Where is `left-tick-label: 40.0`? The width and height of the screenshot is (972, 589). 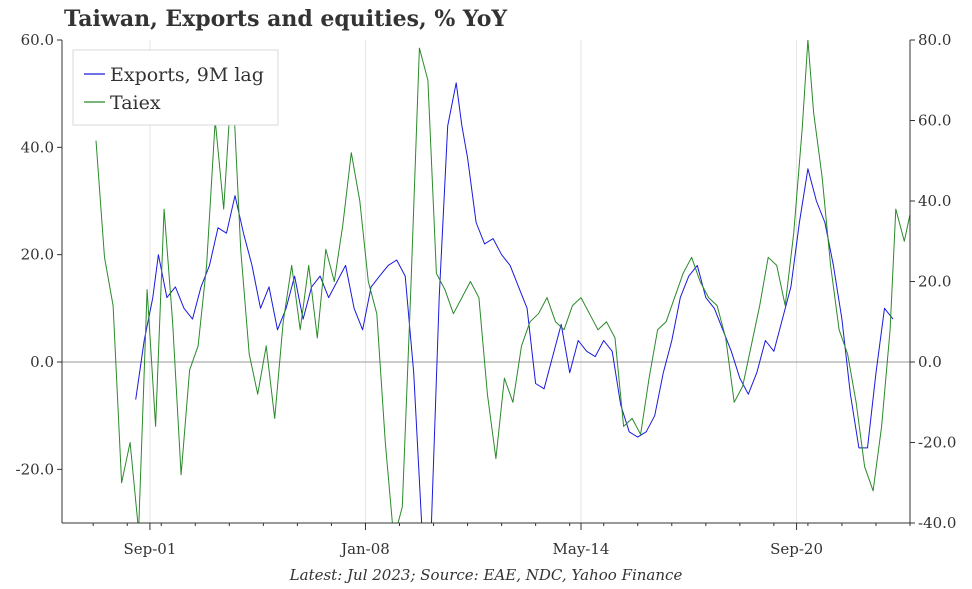
left-tick-label: 40.0 is located at coordinates (37, 147).